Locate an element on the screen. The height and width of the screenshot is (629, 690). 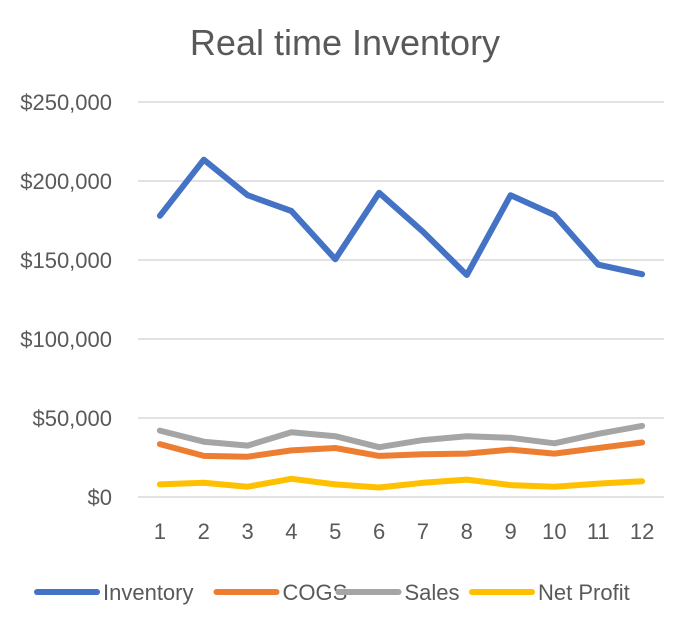
x-tick-label: 8 is located at coordinates (467, 531).